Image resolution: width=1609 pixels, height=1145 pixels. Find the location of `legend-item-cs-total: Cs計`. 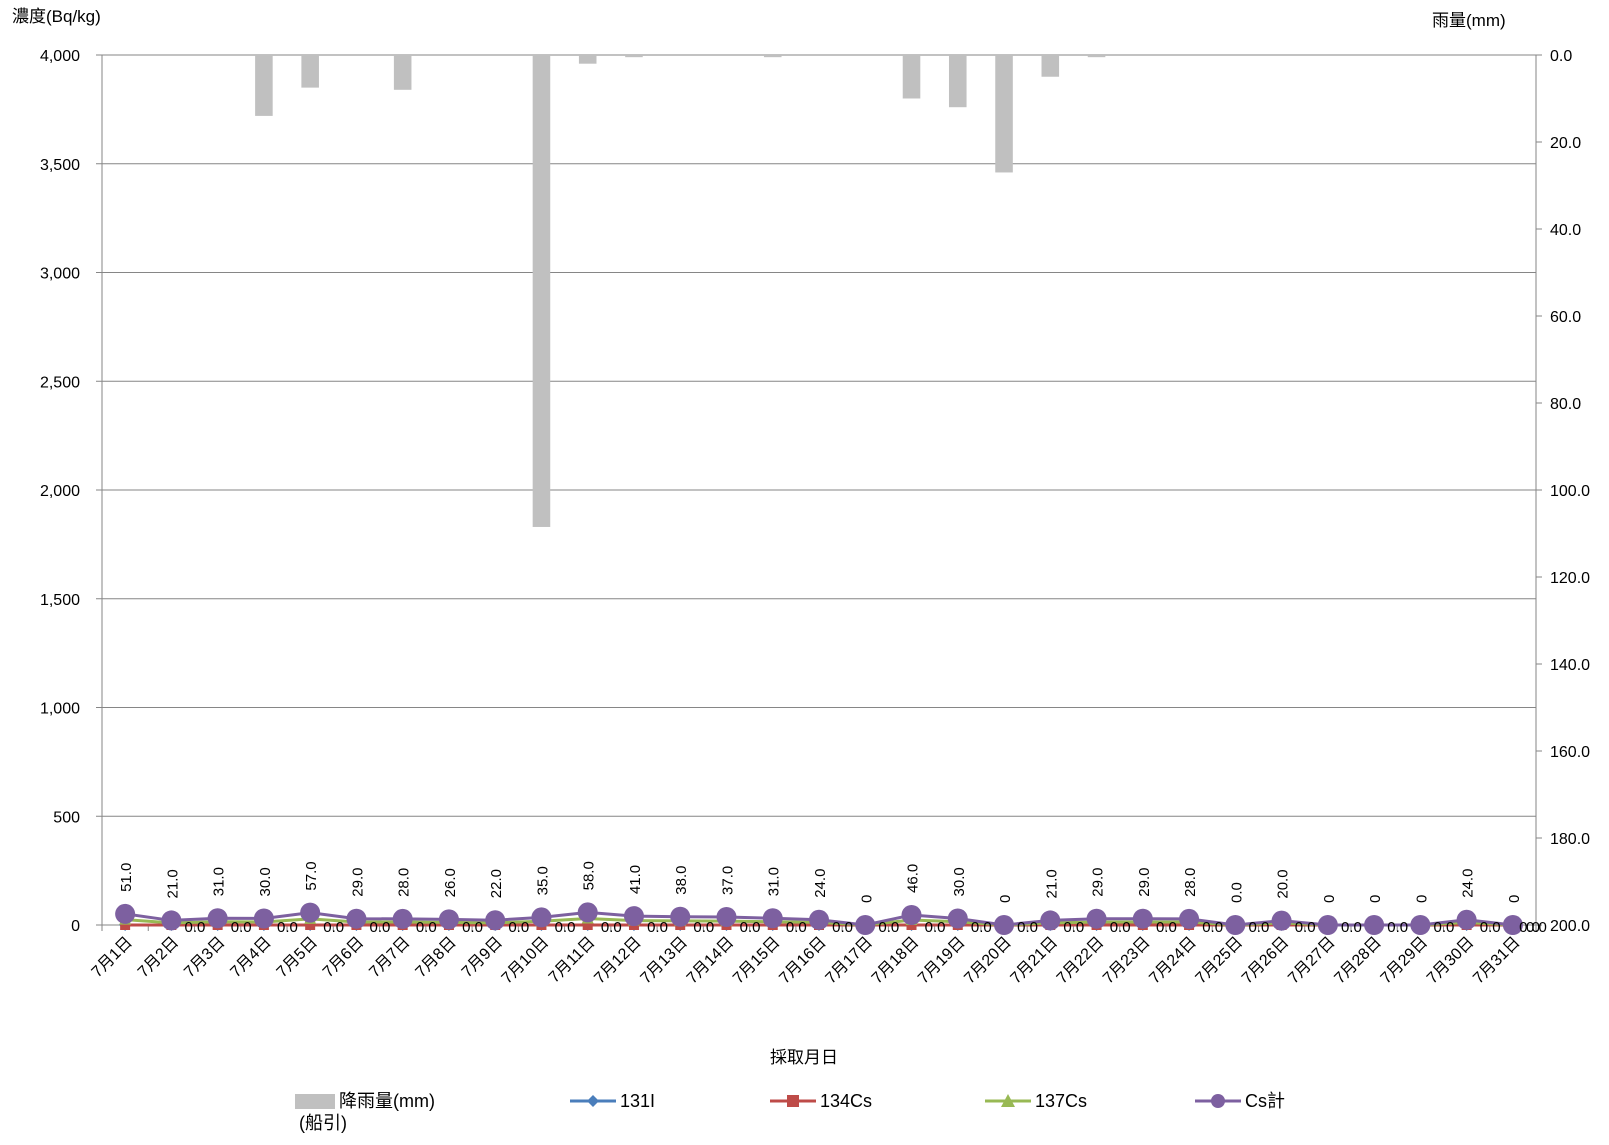

legend-item-cs-total: Cs計 is located at coordinates (1240, 1101).